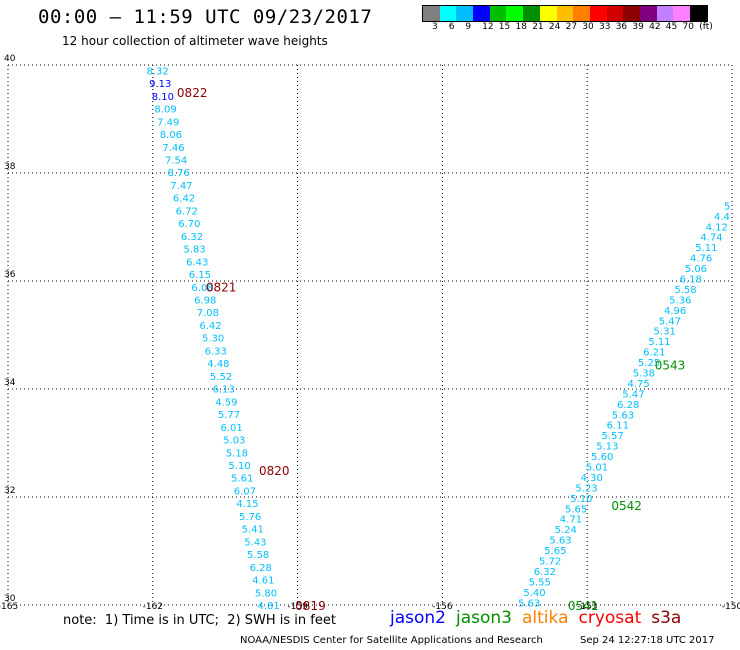  I want to click on legend-label: 33, so click(605, 27).